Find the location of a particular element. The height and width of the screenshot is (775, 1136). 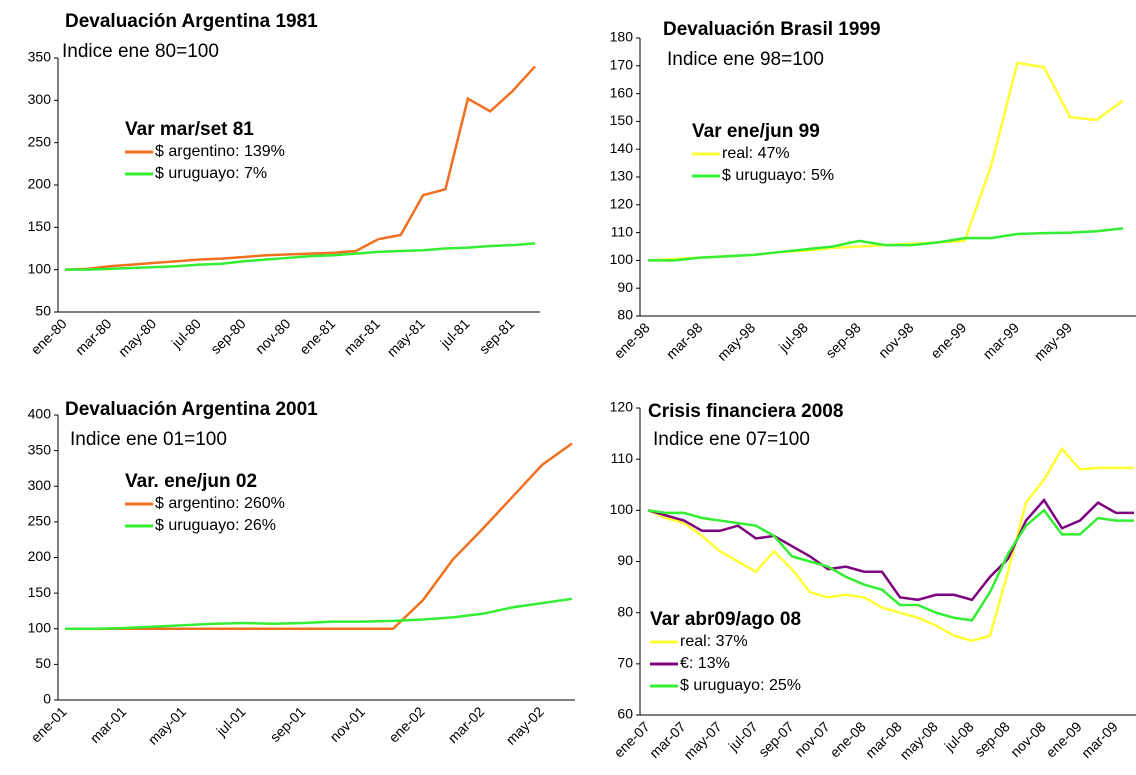

legend-label: $ uruguayo: 5% is located at coordinates (778, 175).